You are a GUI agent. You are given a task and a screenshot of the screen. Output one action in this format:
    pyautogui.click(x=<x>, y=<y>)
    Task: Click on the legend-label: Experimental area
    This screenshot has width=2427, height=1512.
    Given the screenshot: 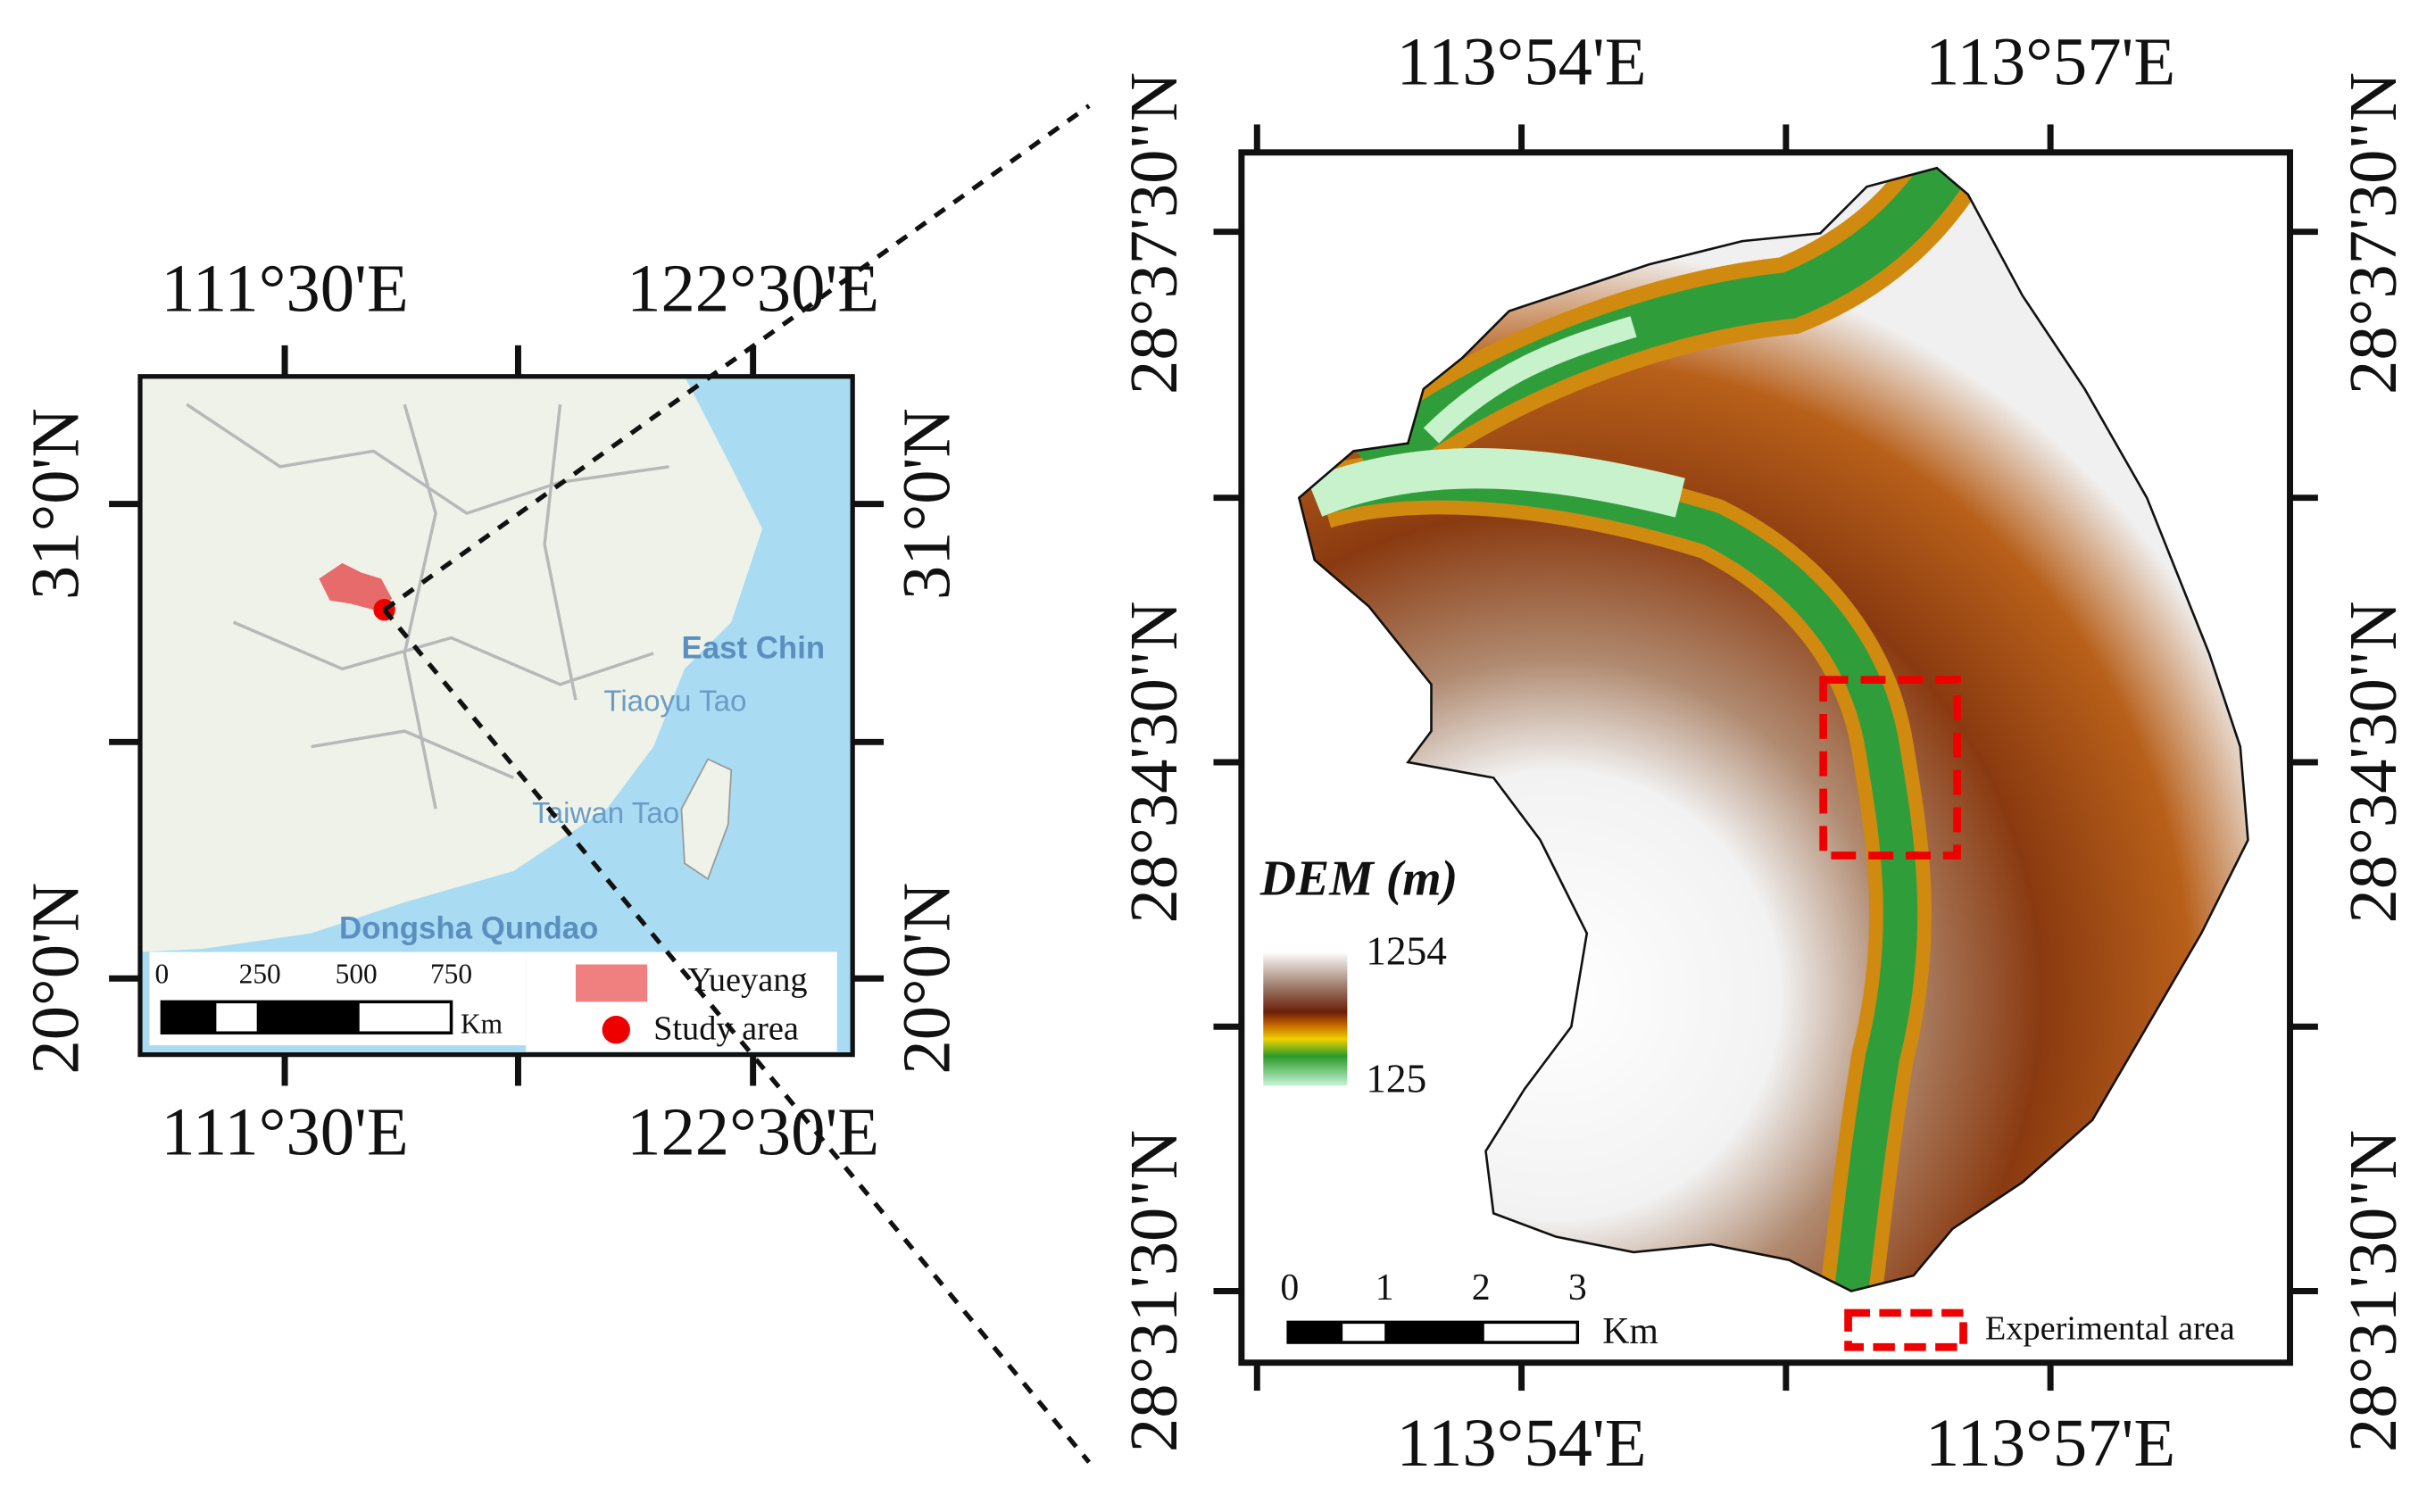 What is the action you would take?
    pyautogui.click(x=2110, y=1329)
    